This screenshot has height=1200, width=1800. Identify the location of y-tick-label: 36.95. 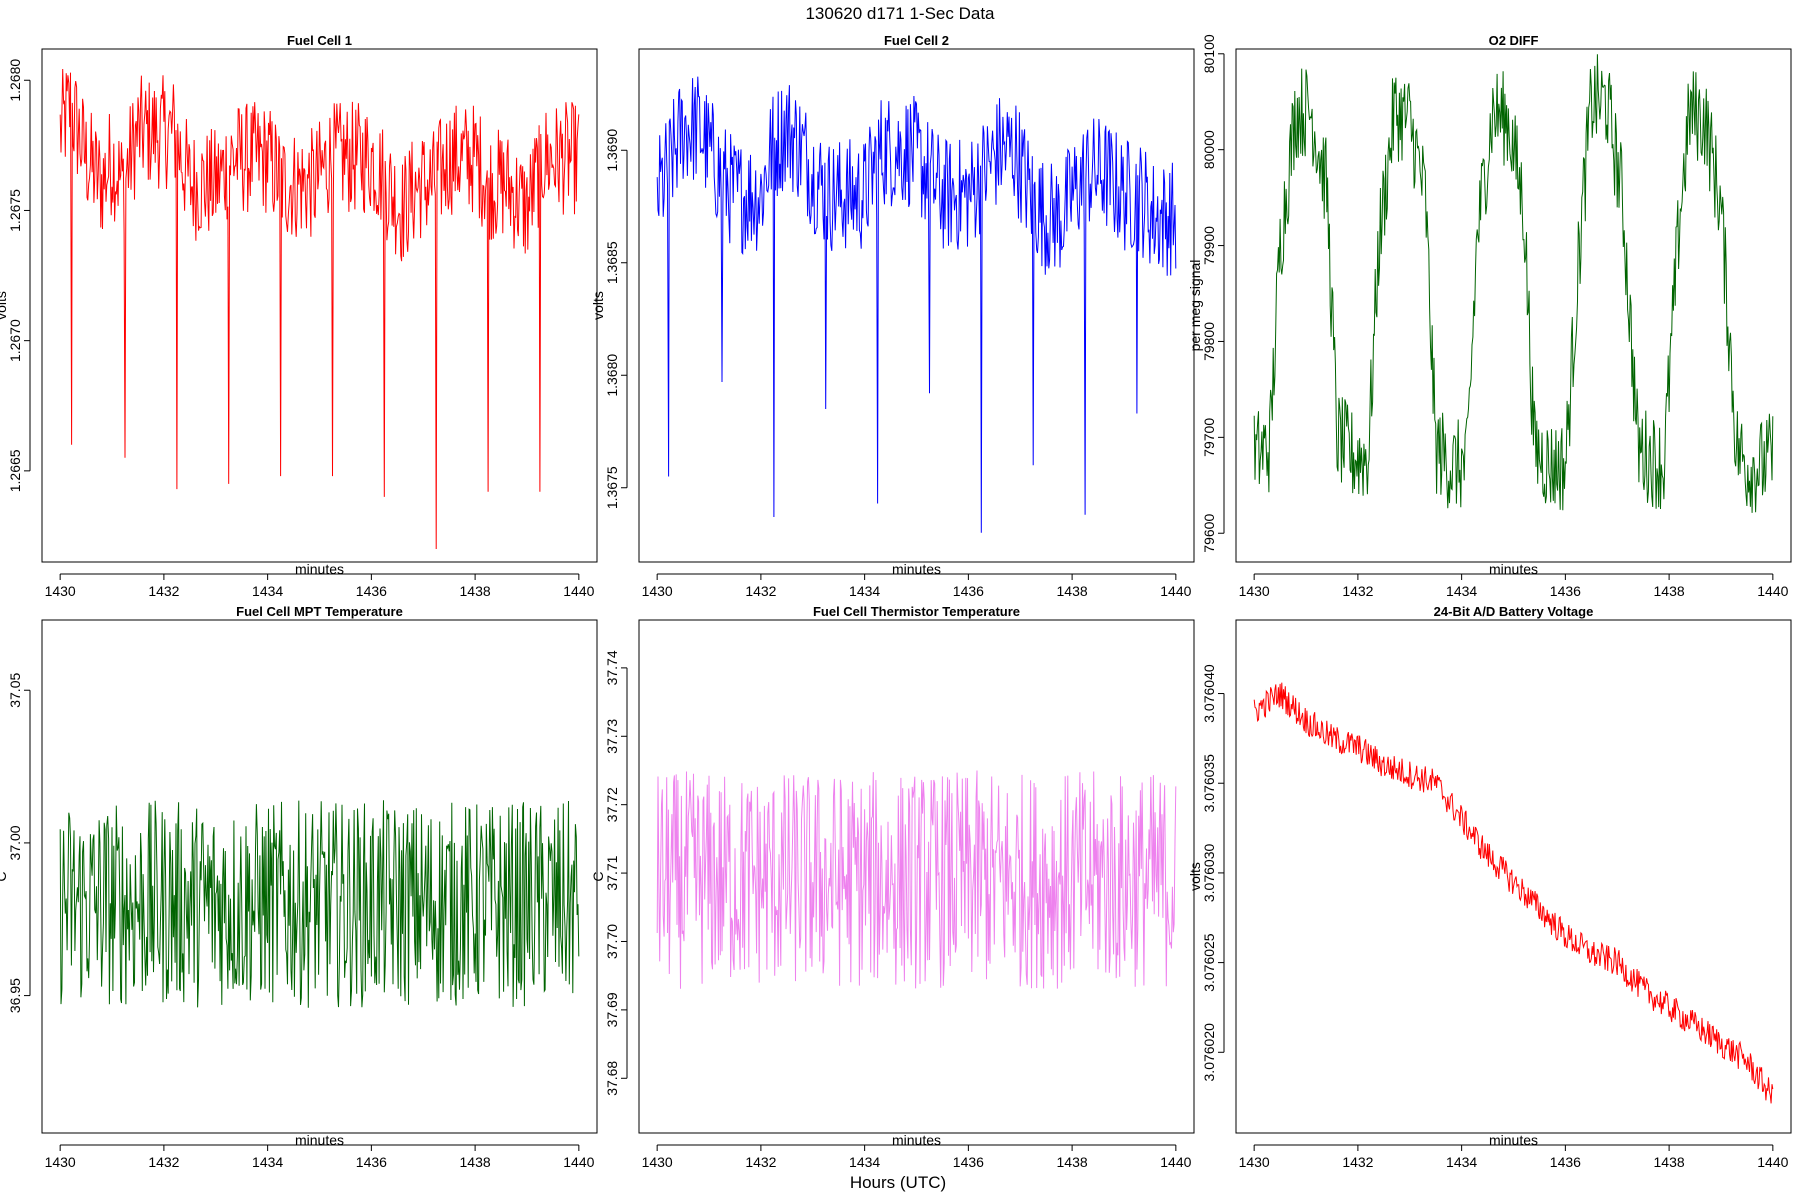
(15, 995).